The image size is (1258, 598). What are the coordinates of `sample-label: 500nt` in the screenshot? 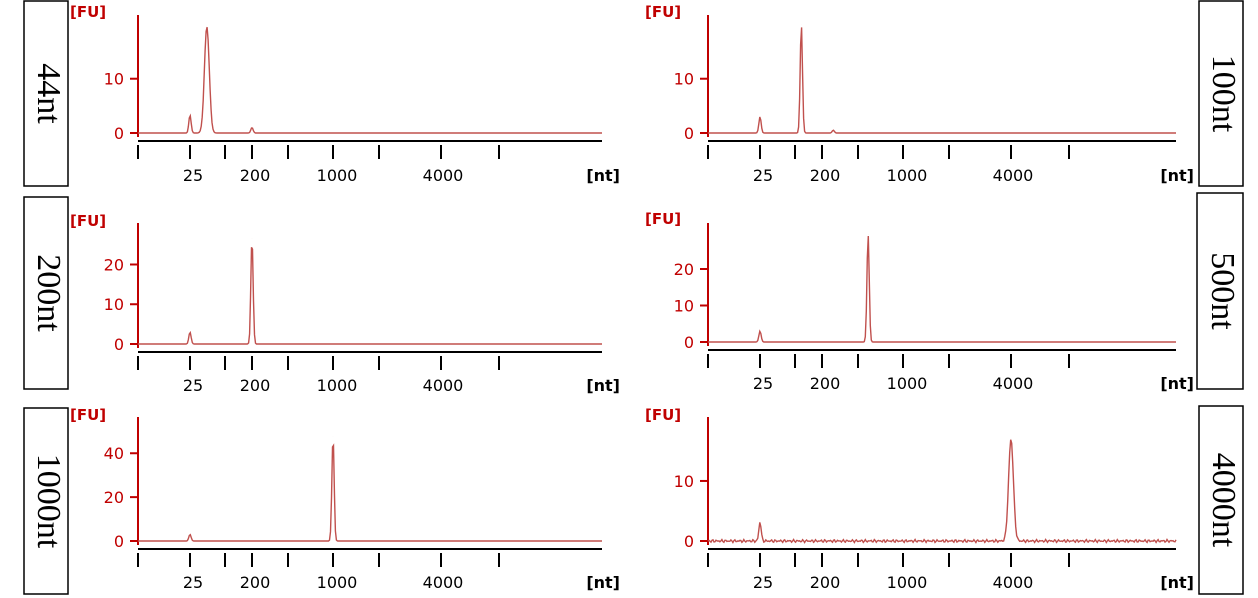 It's located at (1222, 291).